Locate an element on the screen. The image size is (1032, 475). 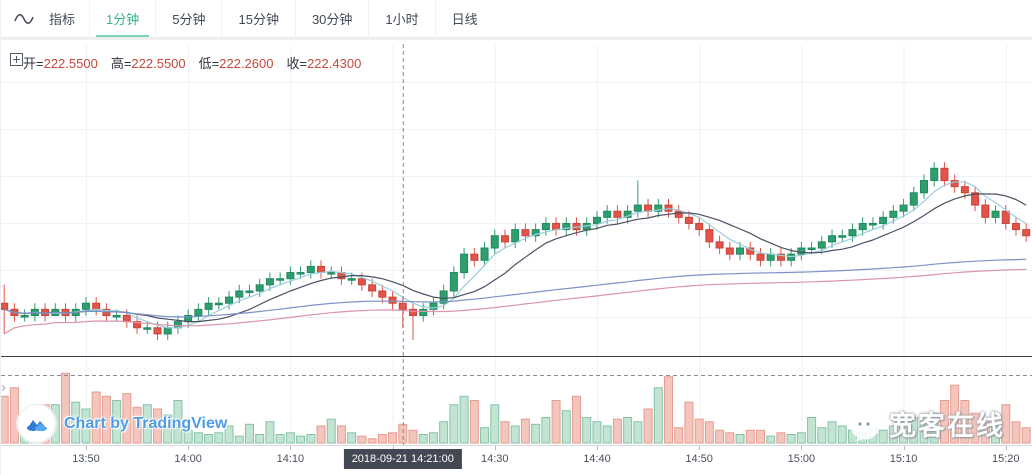
tab-interval-1hour: 1小时 is located at coordinates (401, 18).